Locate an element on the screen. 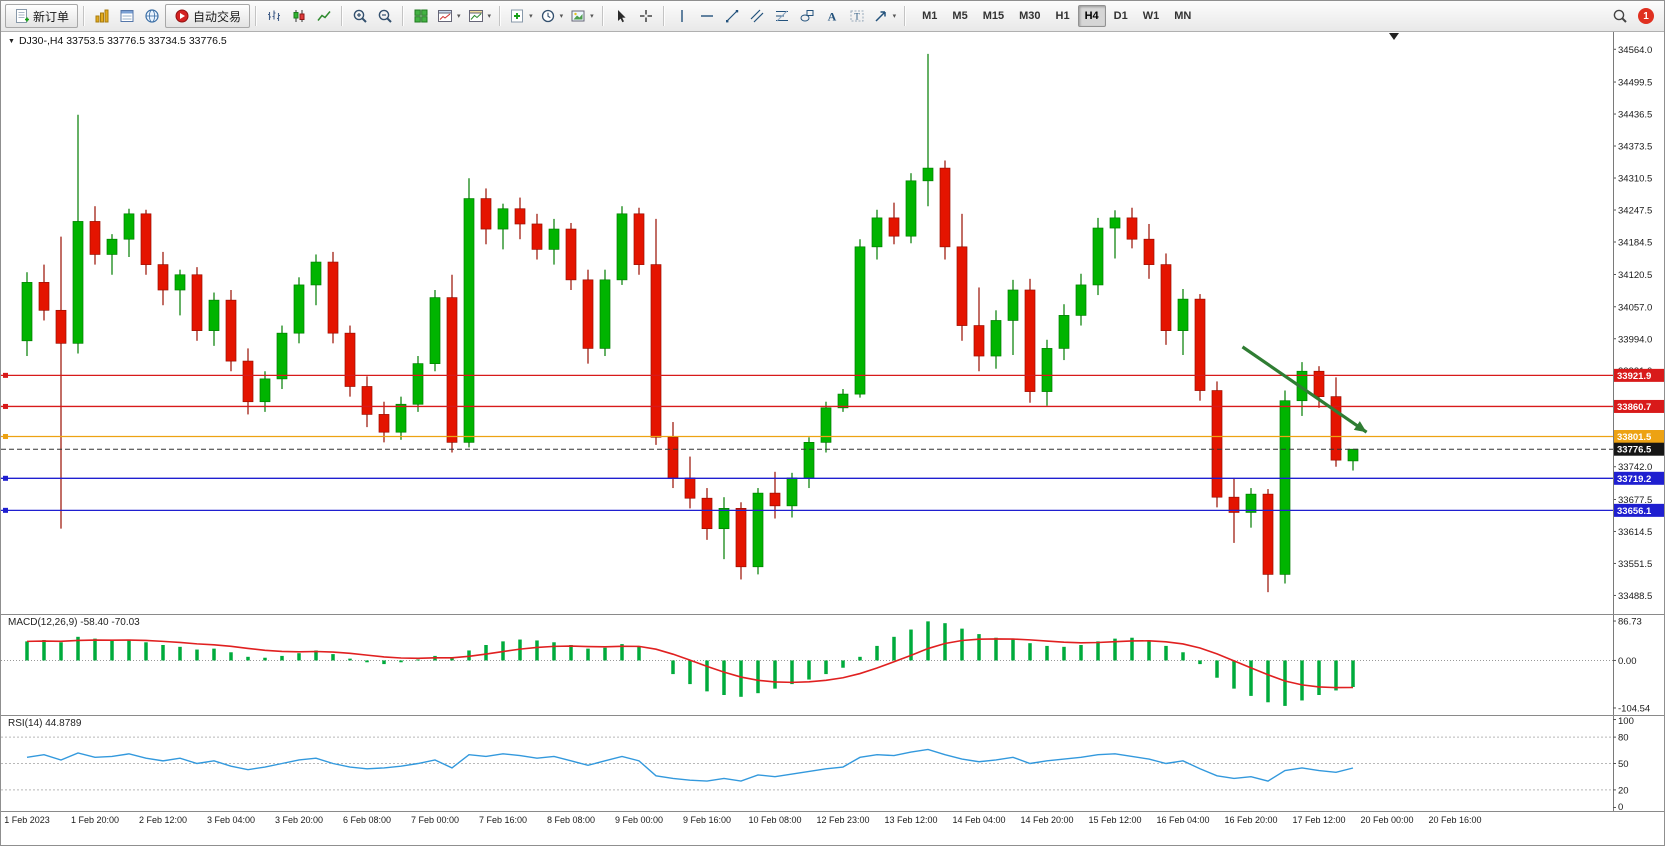  svg-text: 34247.5 is located at coordinates (1635, 211).